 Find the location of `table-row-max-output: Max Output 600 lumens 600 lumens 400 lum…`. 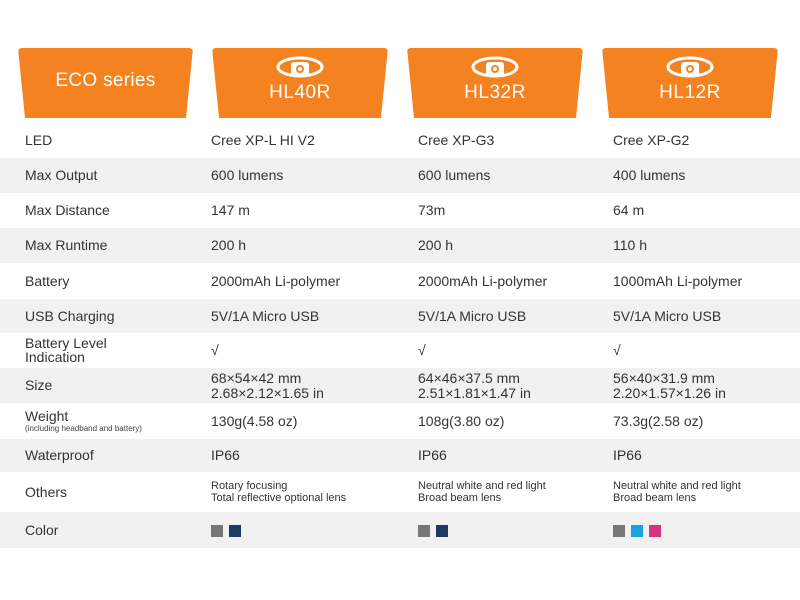

table-row-max-output: Max Output 600 lumens 600 lumens 400 lum… is located at coordinates (400, 175).